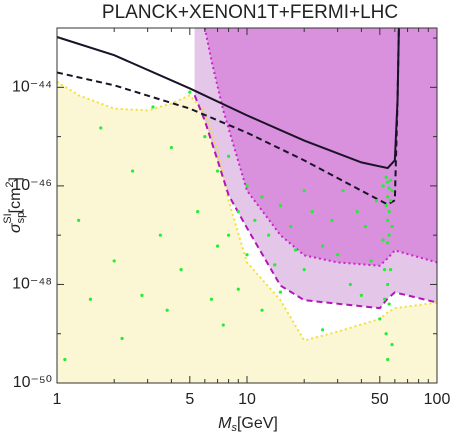 The height and width of the screenshot is (438, 457). Describe the element at coordinates (234, 428) in the screenshot. I see `x-label-sub: s` at that location.